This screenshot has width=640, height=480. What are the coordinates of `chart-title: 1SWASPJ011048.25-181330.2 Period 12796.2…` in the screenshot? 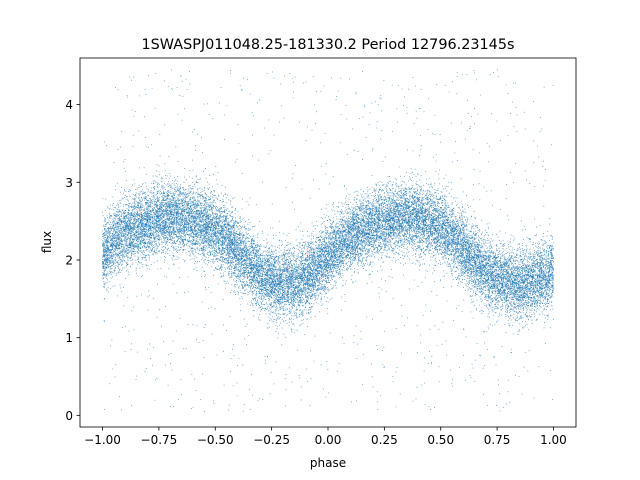 It's located at (328, 45).